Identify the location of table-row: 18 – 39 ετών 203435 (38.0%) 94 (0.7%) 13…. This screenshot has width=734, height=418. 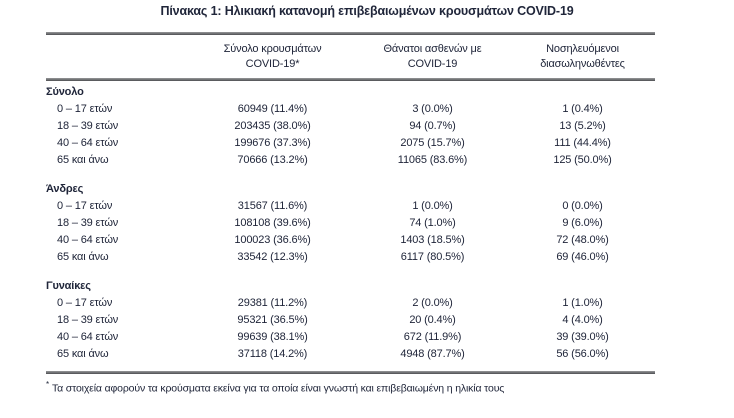
(350, 126).